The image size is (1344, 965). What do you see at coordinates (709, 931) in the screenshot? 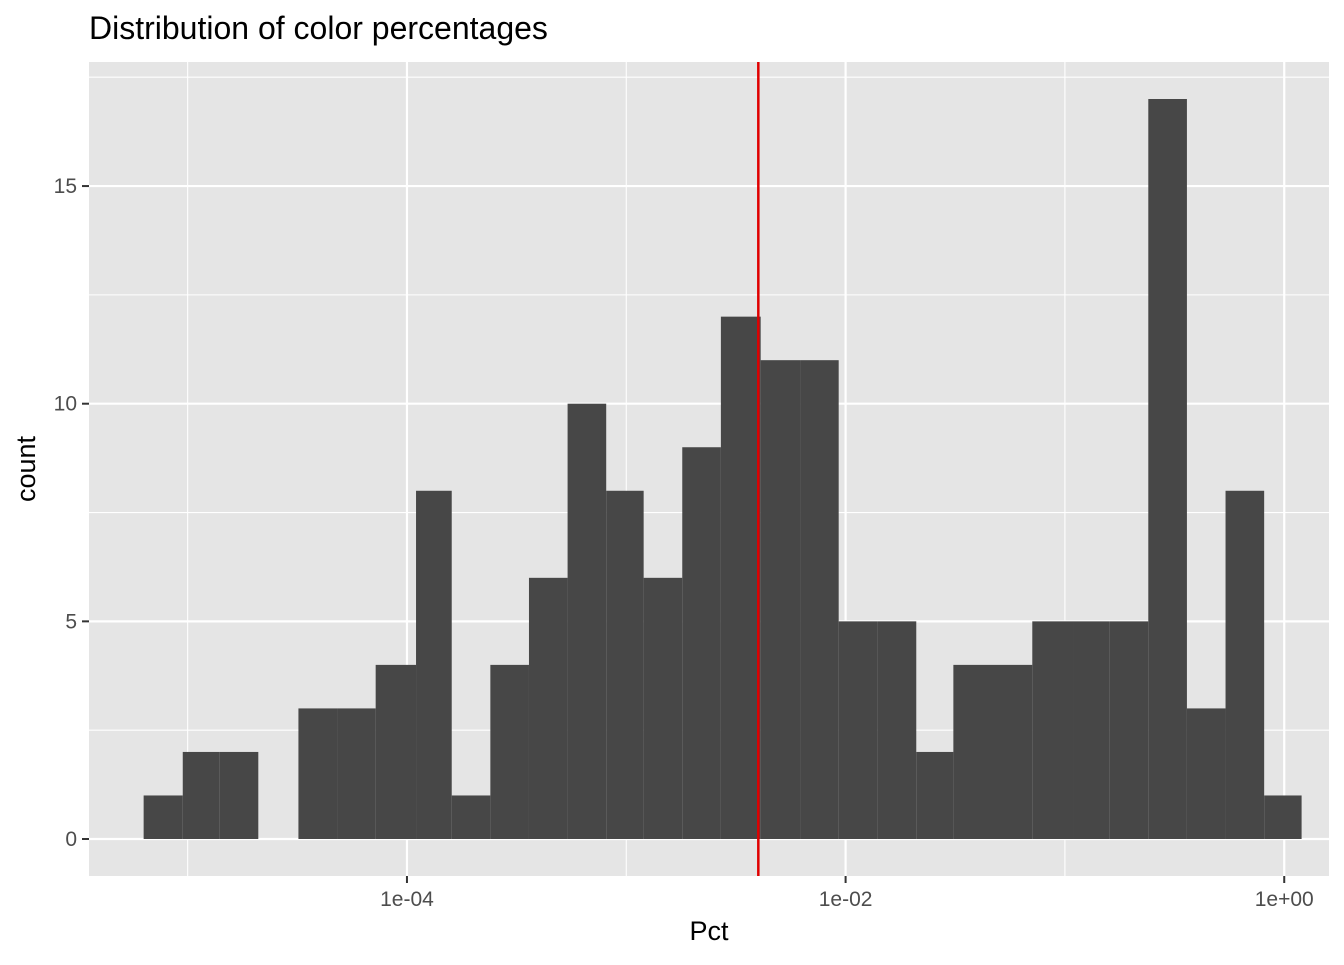
I see `x-axis-label: Pct` at bounding box center [709, 931].